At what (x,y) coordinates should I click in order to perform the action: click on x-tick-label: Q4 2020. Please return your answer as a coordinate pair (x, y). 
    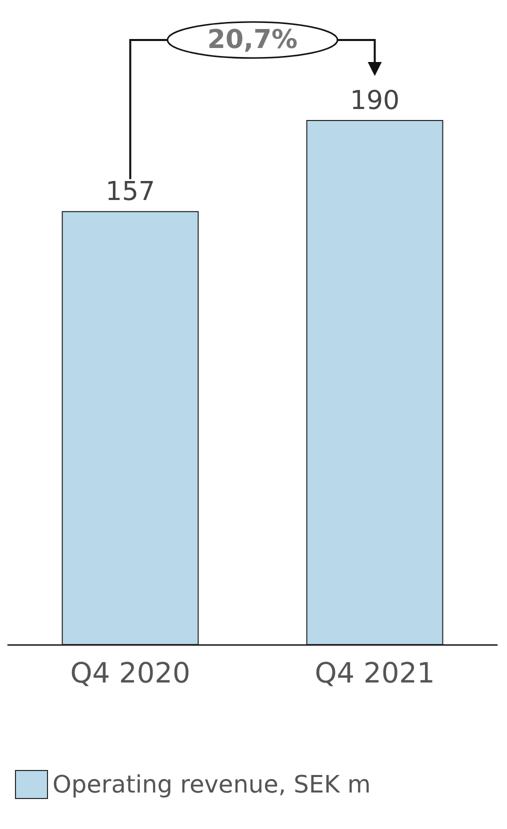
    Looking at the image, I should click on (130, 673).